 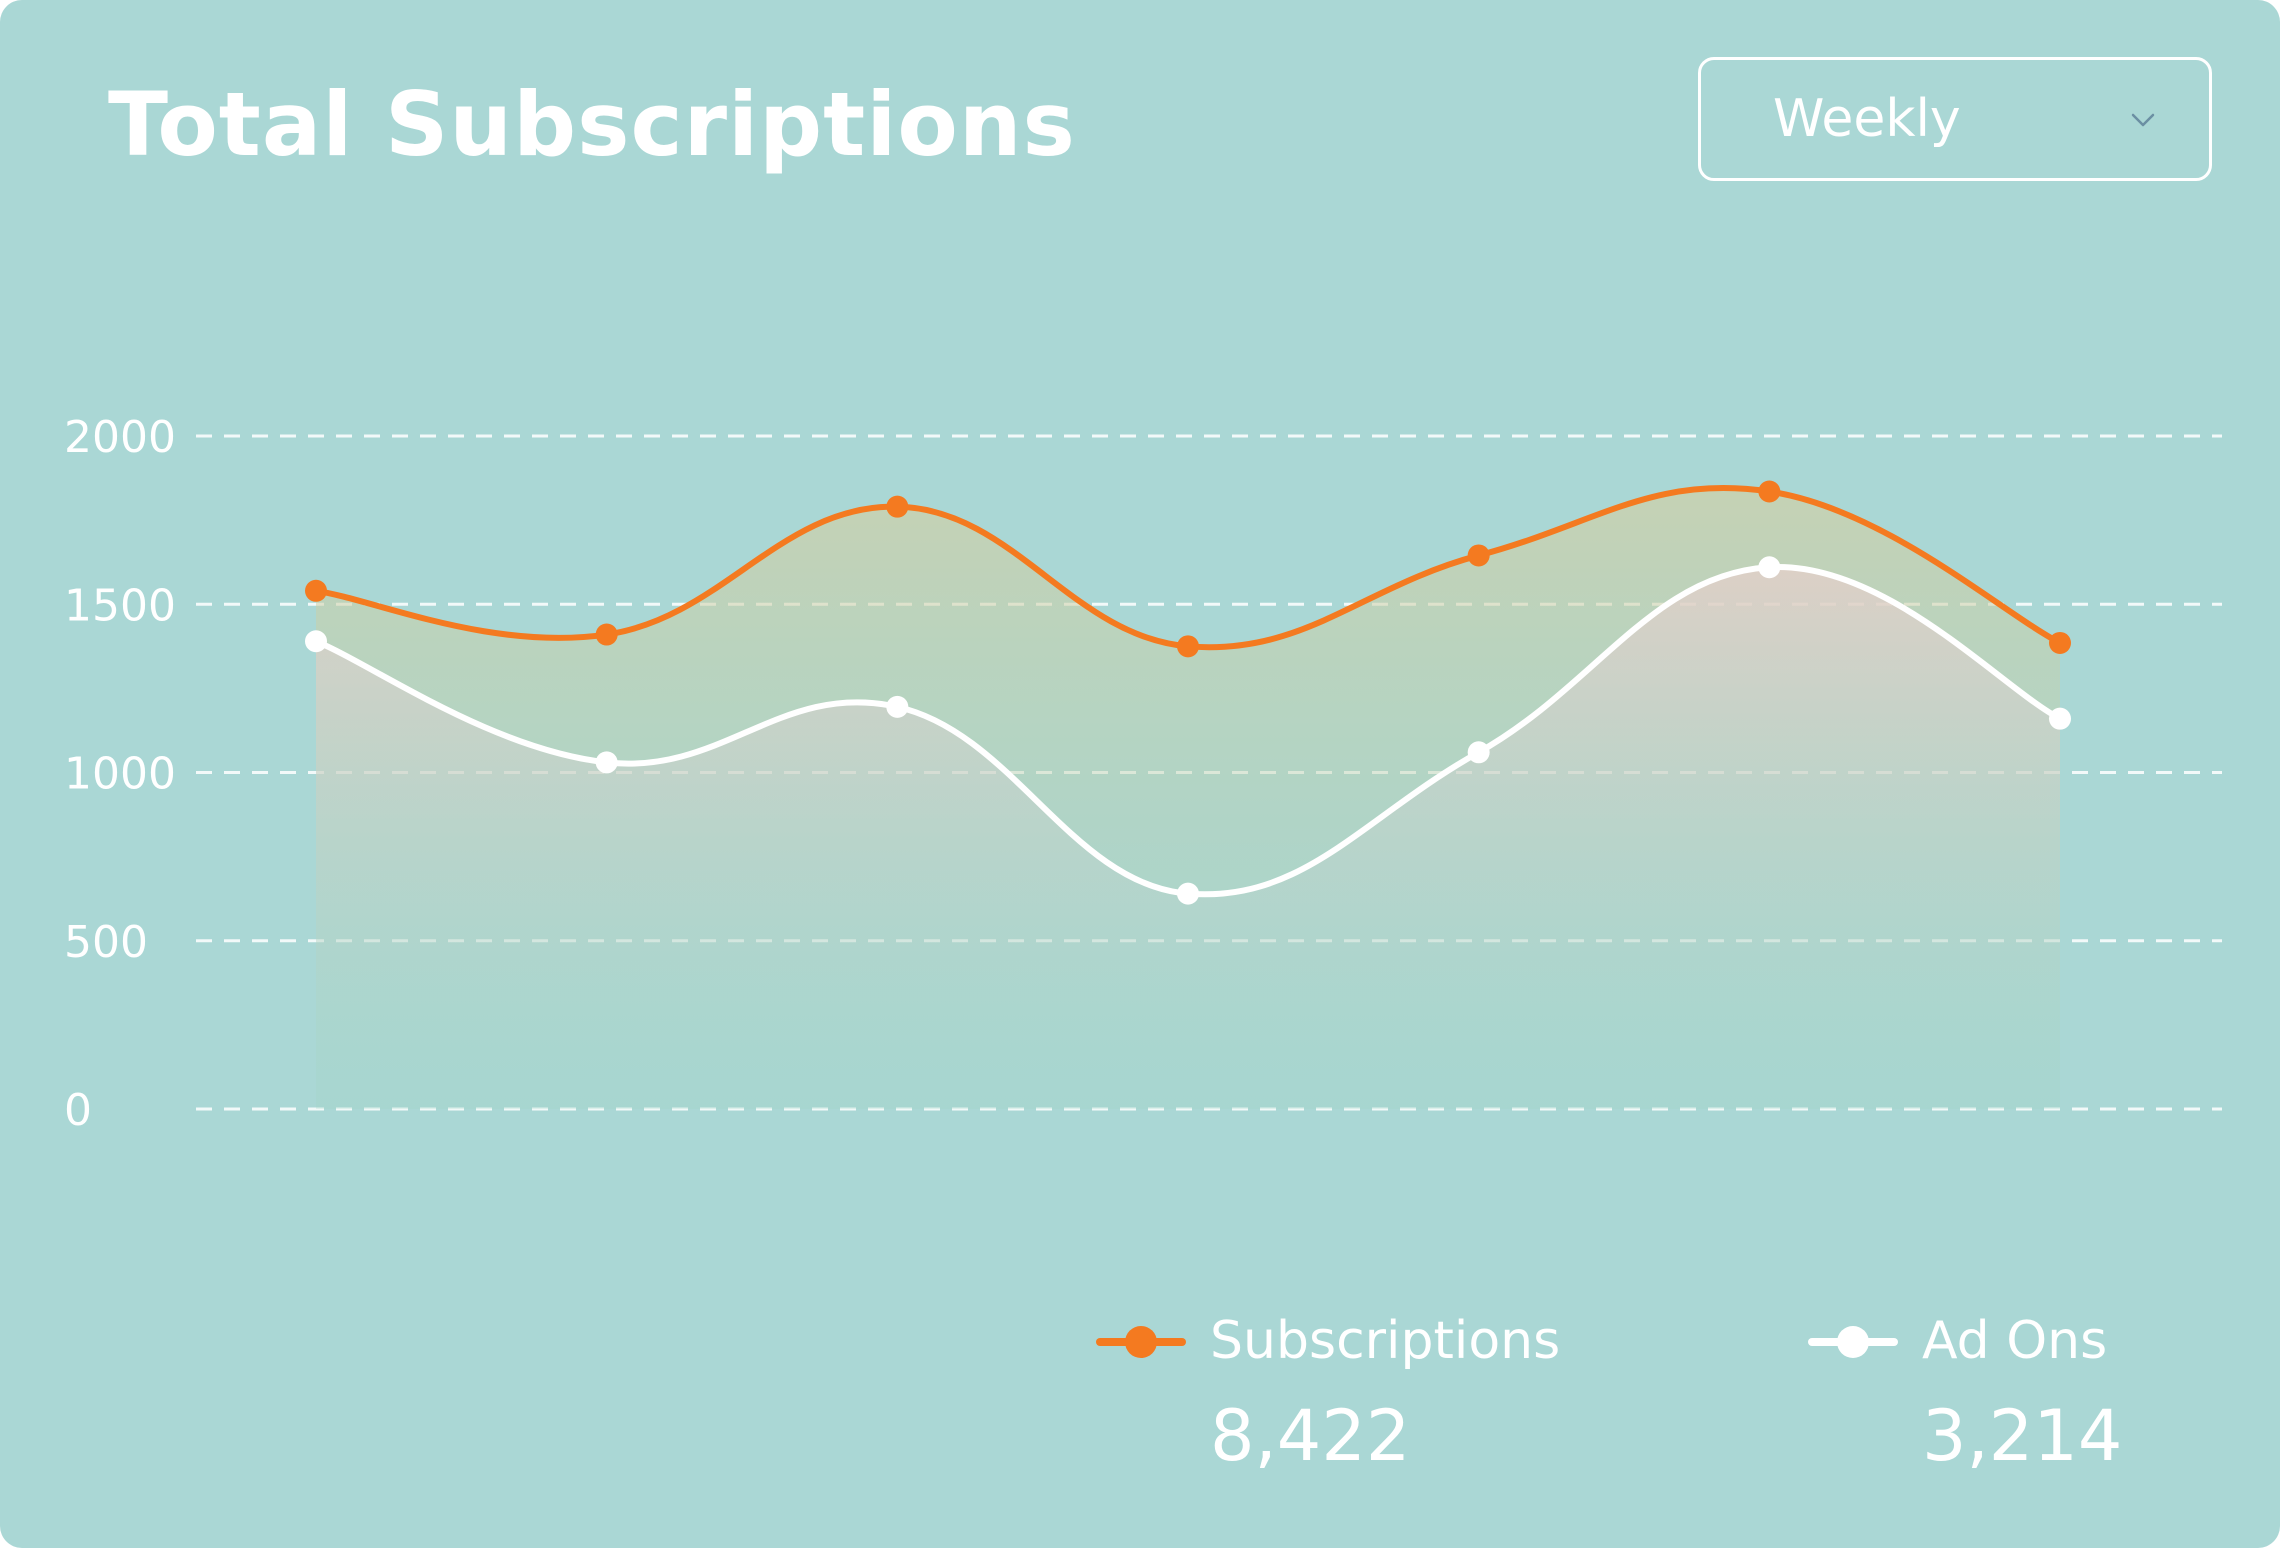 I want to click on period-select: Weekly, so click(x=1955, y=119).